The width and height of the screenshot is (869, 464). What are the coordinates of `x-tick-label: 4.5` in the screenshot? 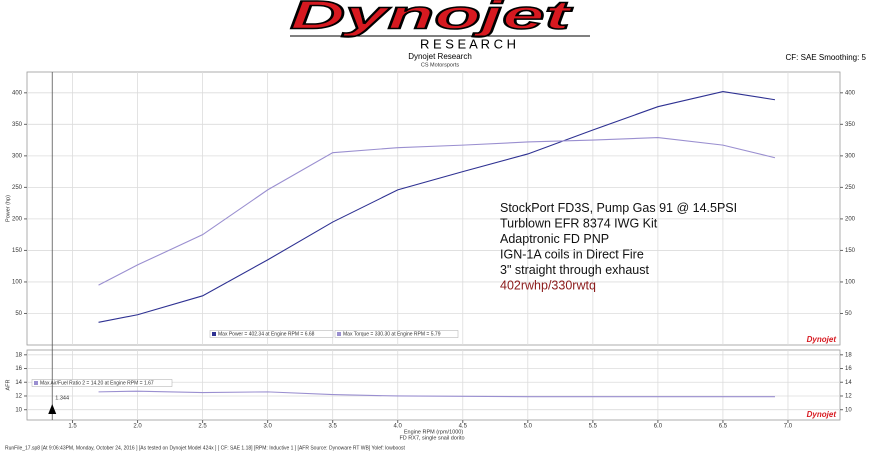 It's located at (463, 427).